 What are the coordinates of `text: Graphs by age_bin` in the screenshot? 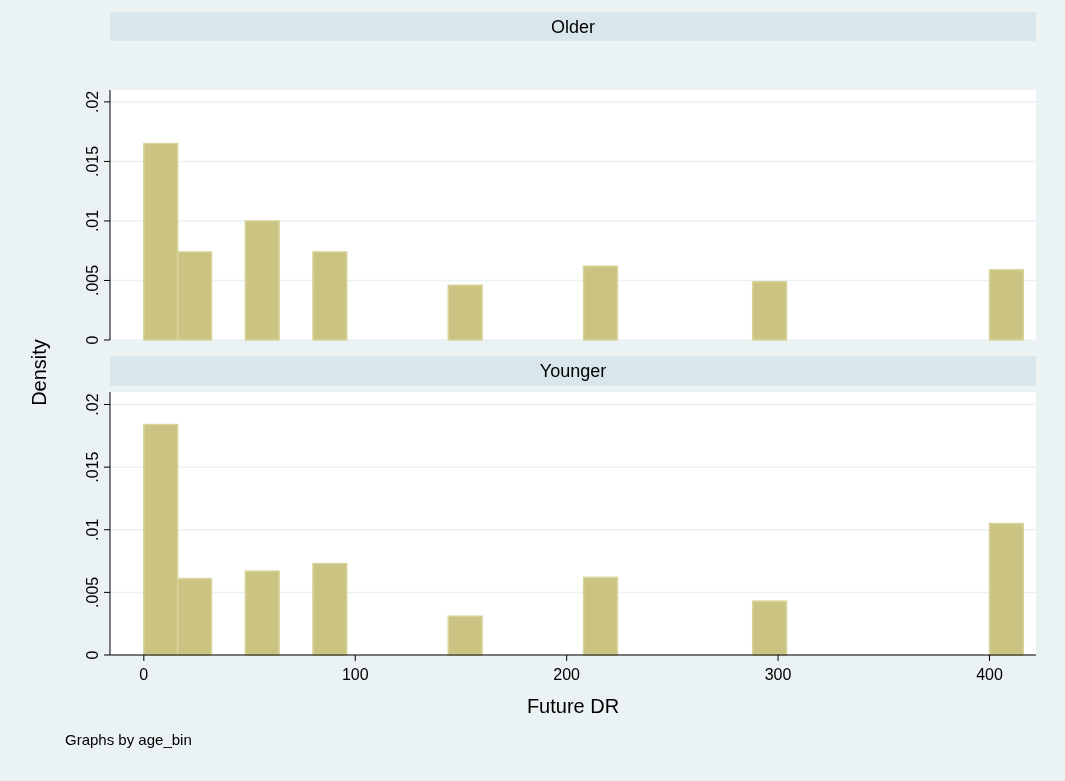 It's located at (128, 739).